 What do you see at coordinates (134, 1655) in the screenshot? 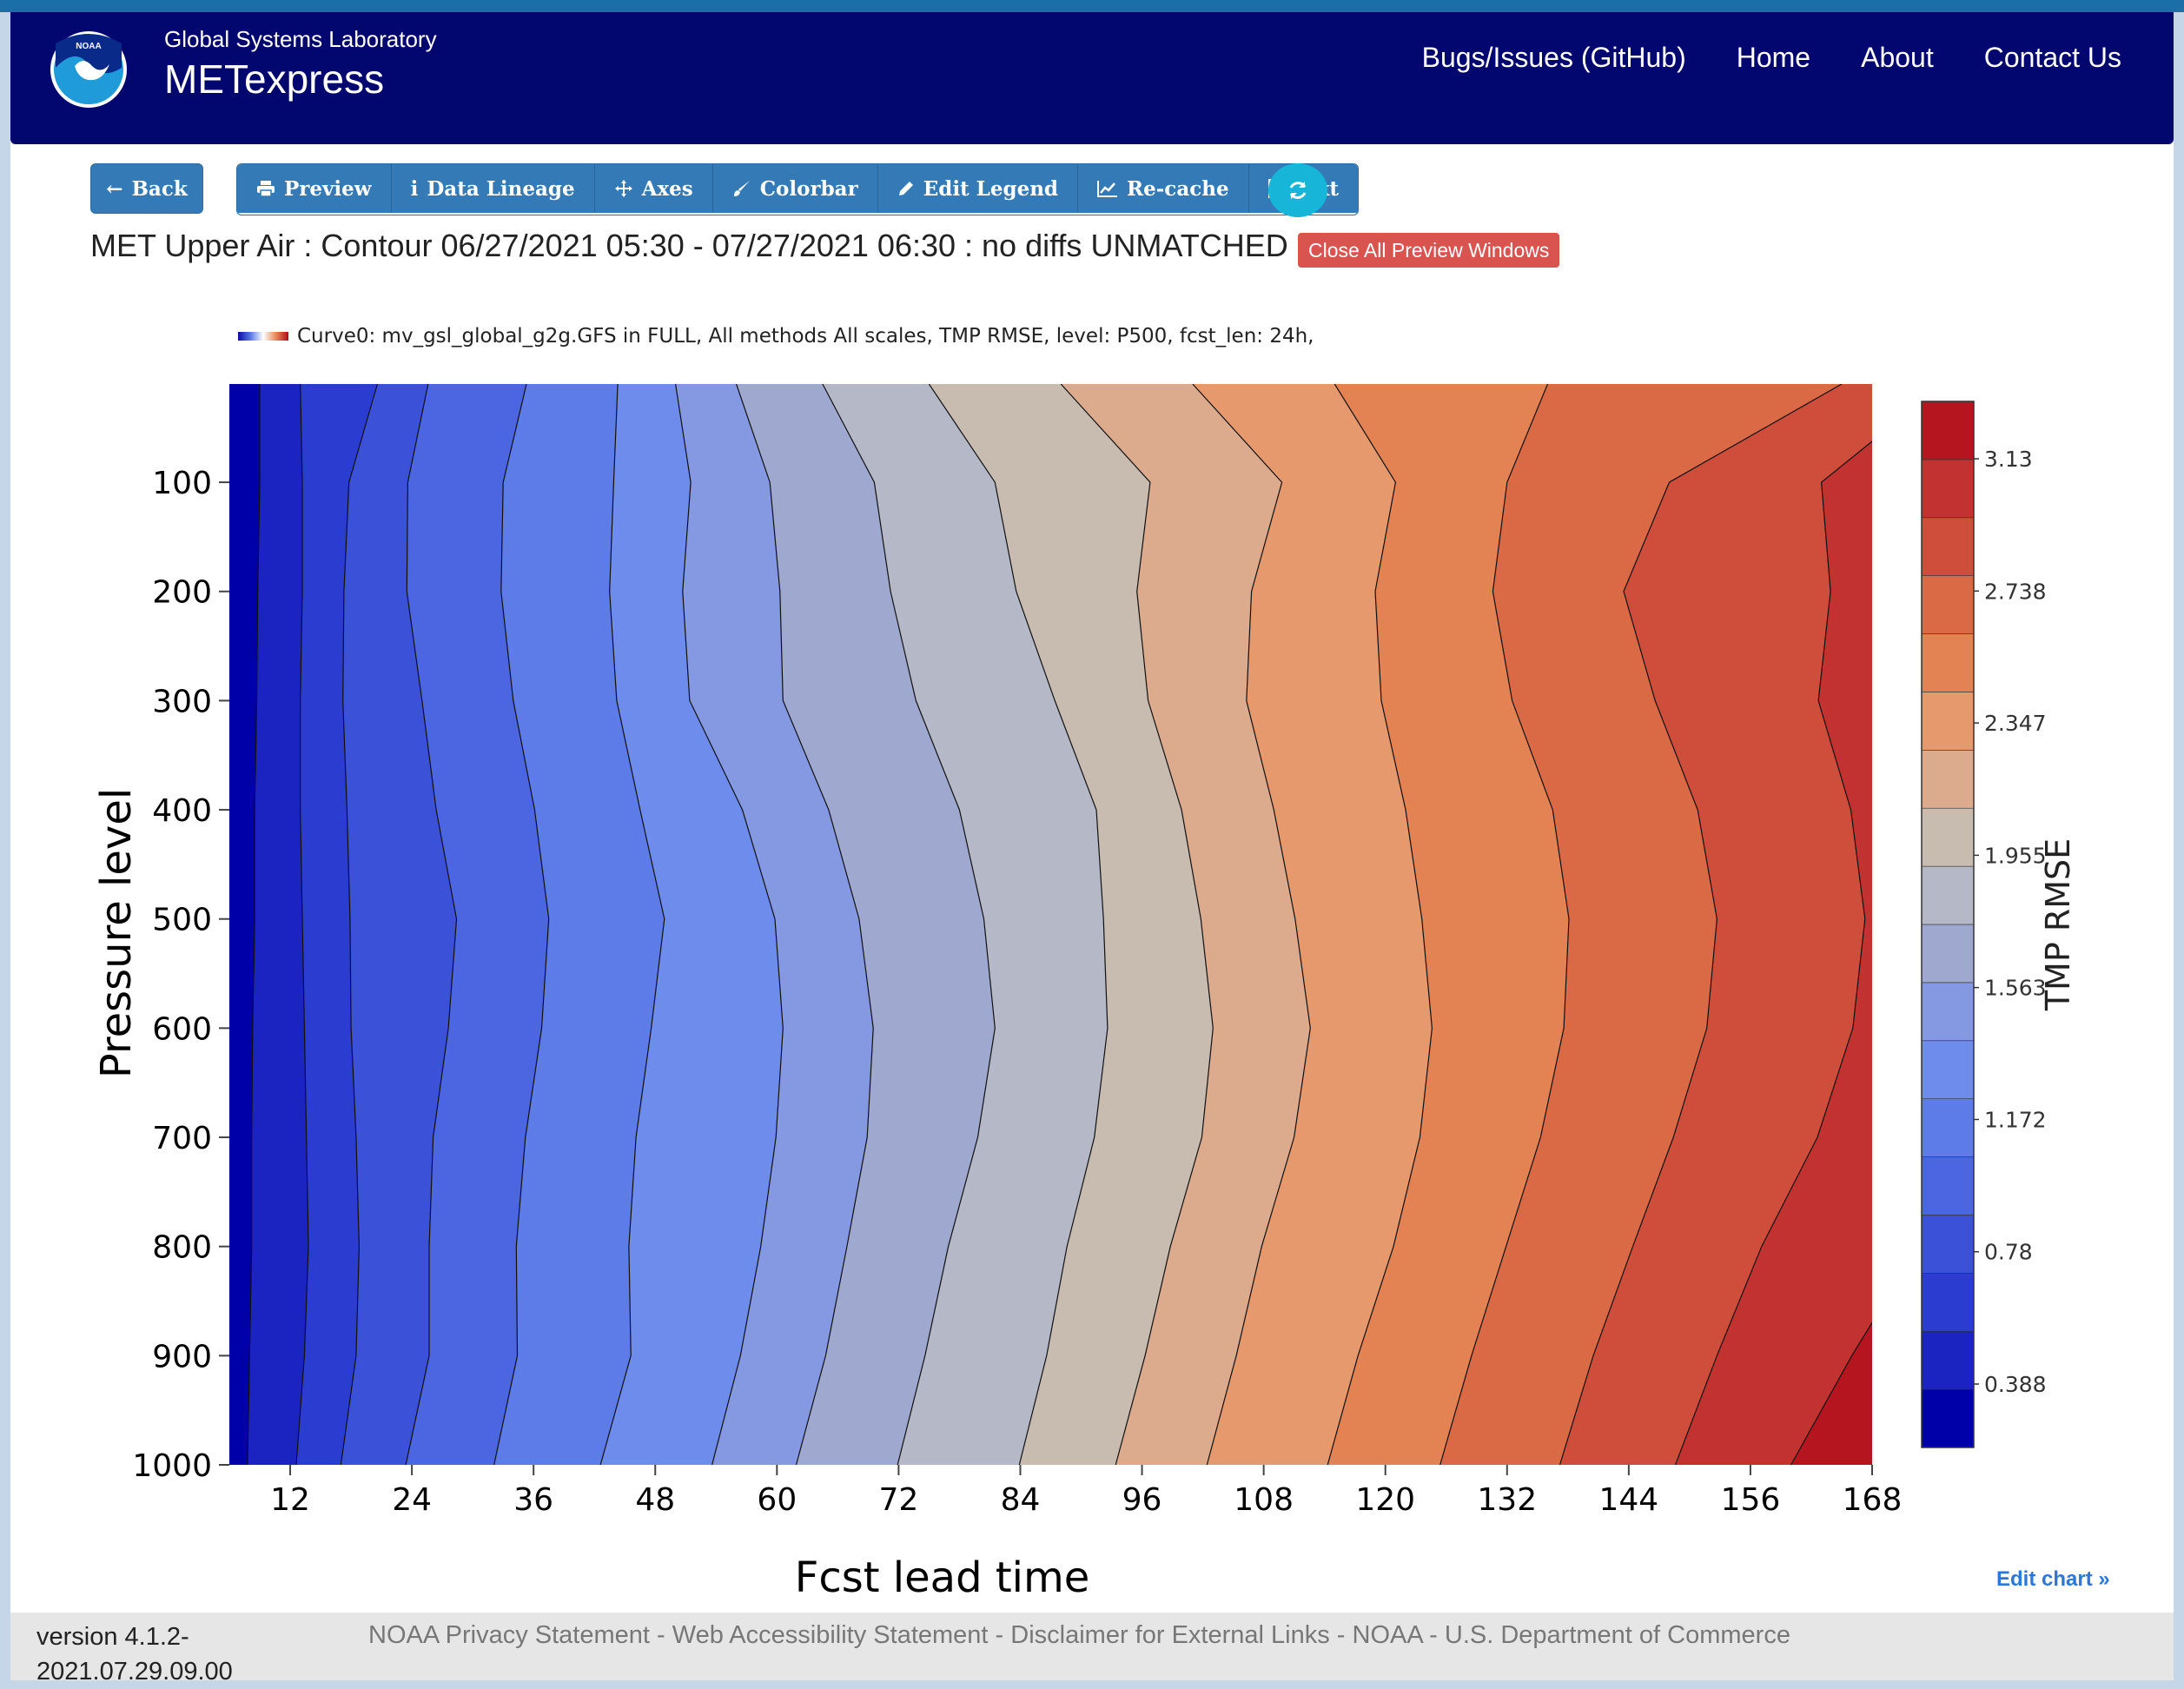
I see `version-text: version 4.1.2-2021.07.29.09.00` at bounding box center [134, 1655].